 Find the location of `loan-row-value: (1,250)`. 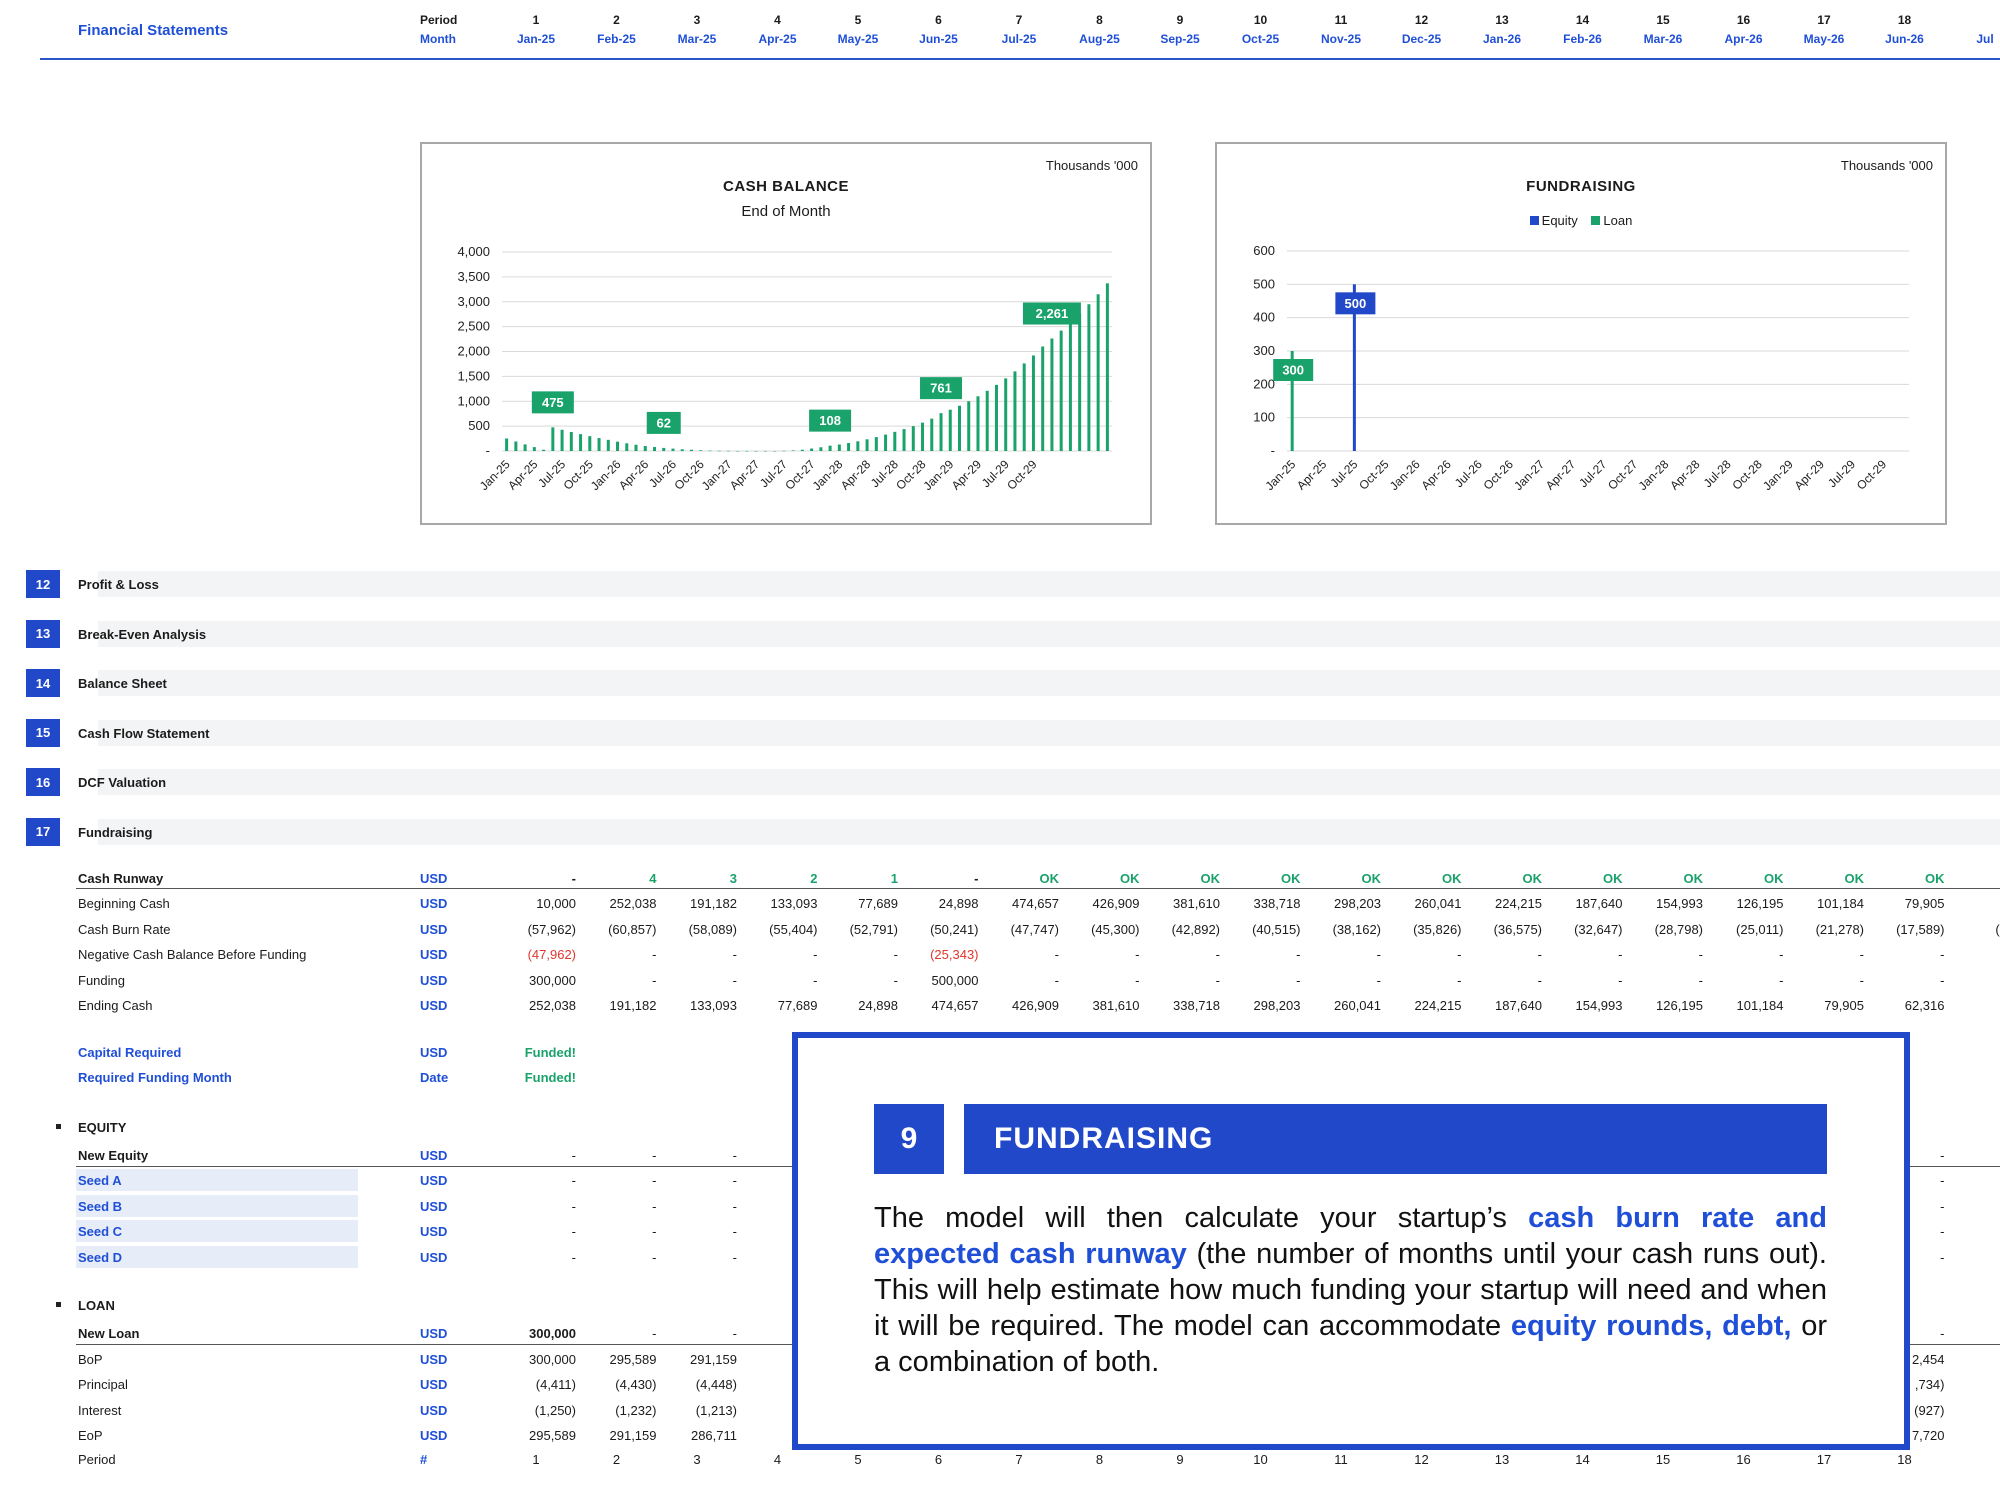

loan-row-value: (1,250) is located at coordinates (555, 1410).